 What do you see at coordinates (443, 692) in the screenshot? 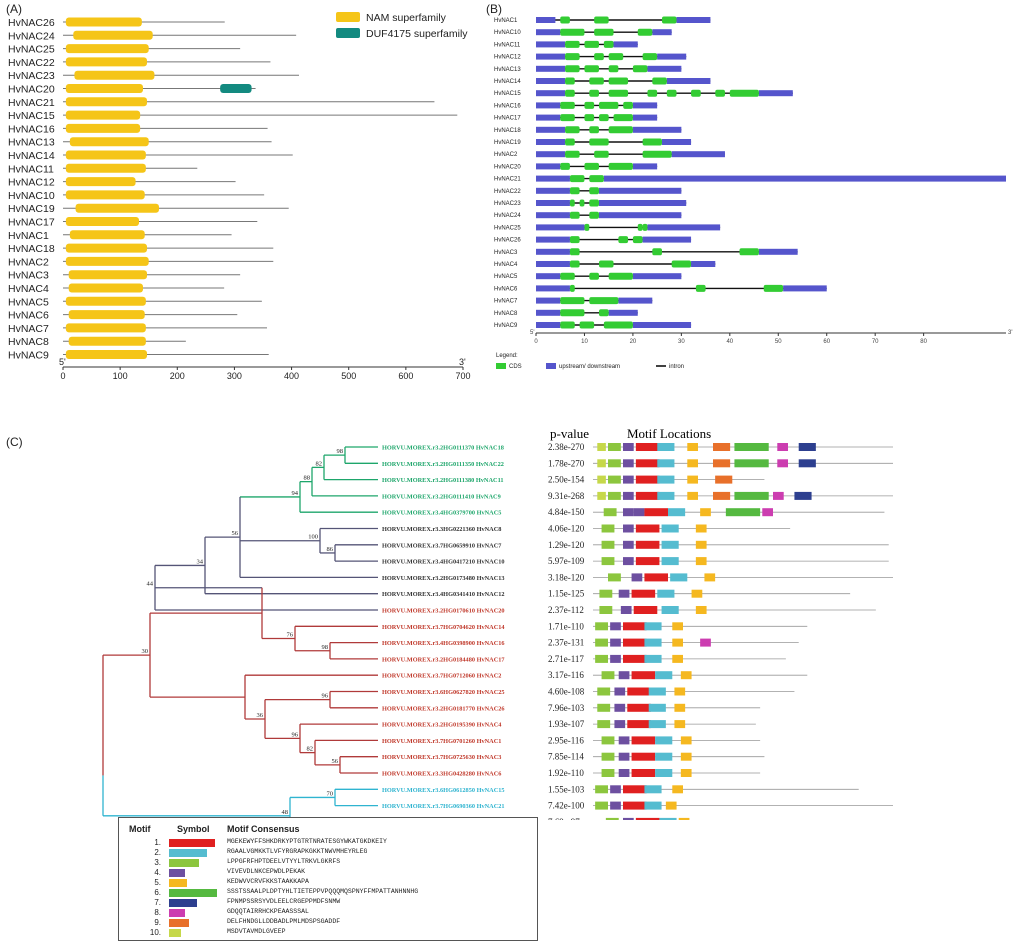
I see `tree-leaf-label: HORVU.MOREX.r3.6HG0627820 HvNAC25` at bounding box center [443, 692].